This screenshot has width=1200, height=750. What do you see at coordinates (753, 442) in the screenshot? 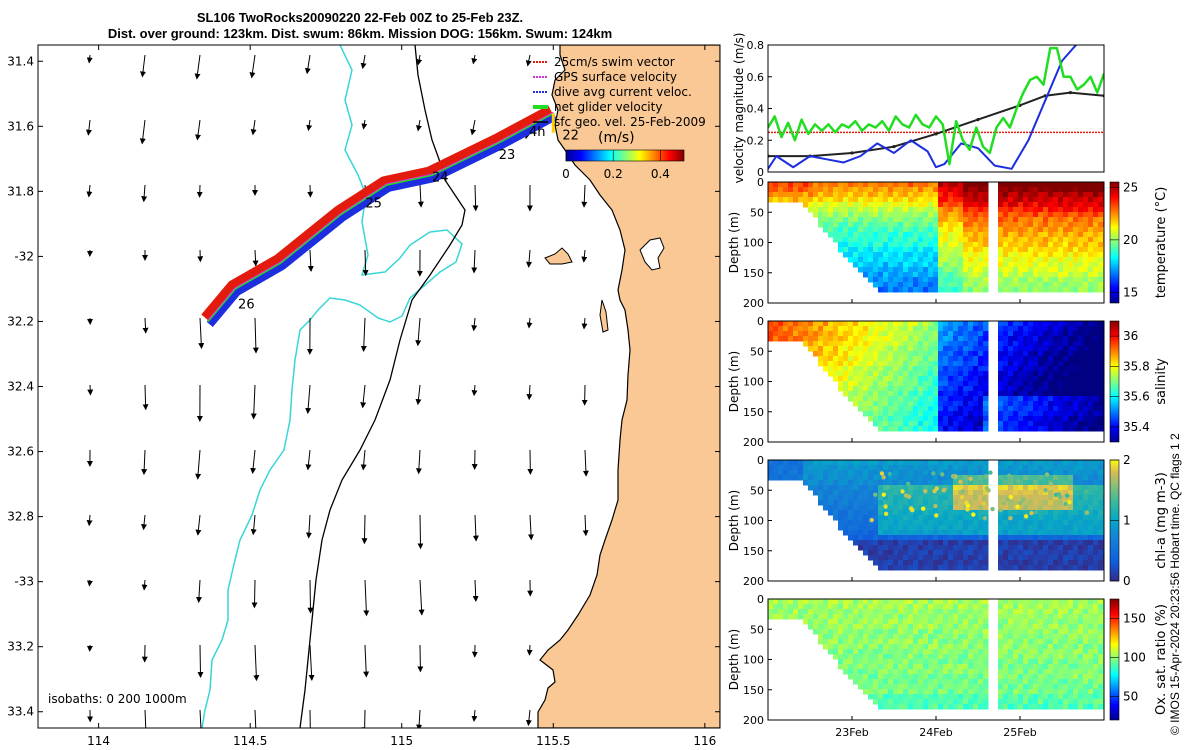
I see `depth-tick-label: 200` at bounding box center [753, 442].